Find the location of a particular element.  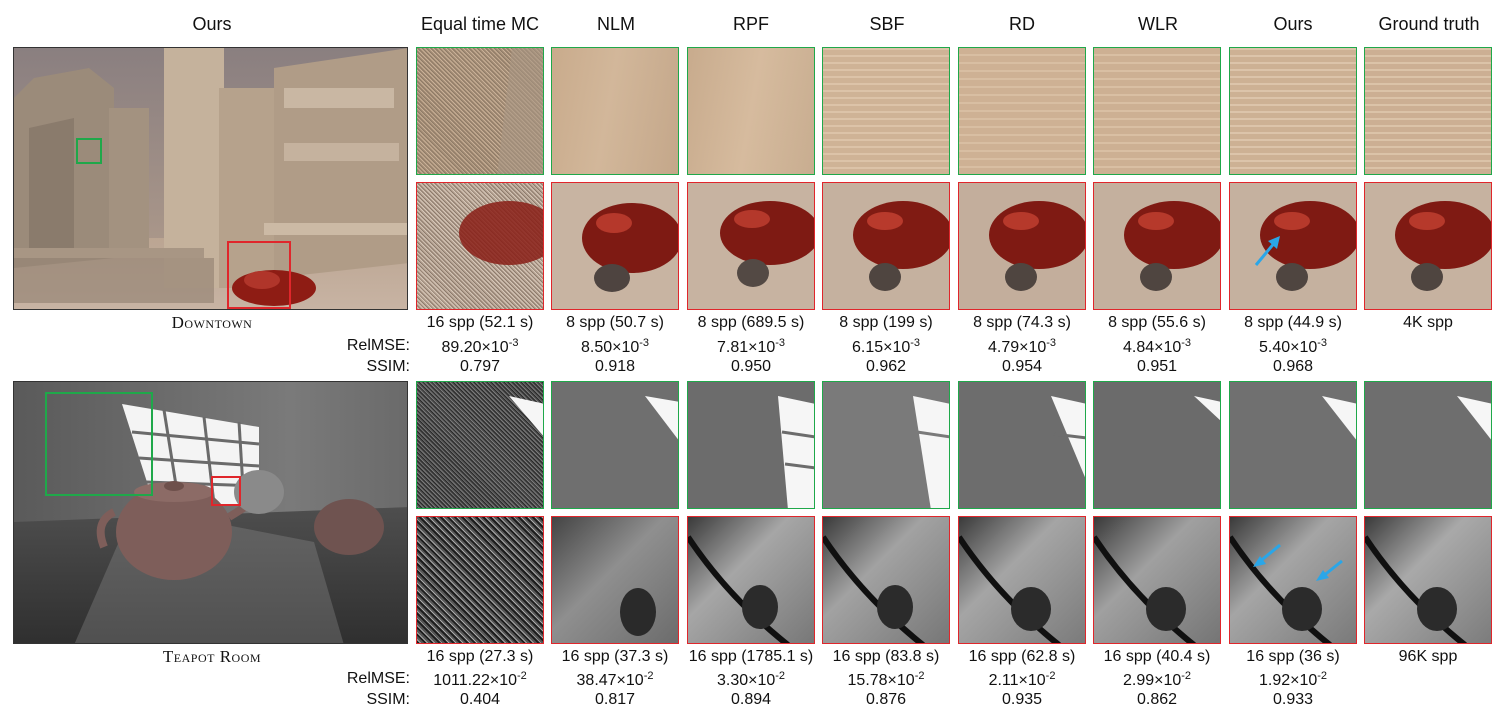

downtown-red-crop-wlr is located at coordinates (1157, 246).